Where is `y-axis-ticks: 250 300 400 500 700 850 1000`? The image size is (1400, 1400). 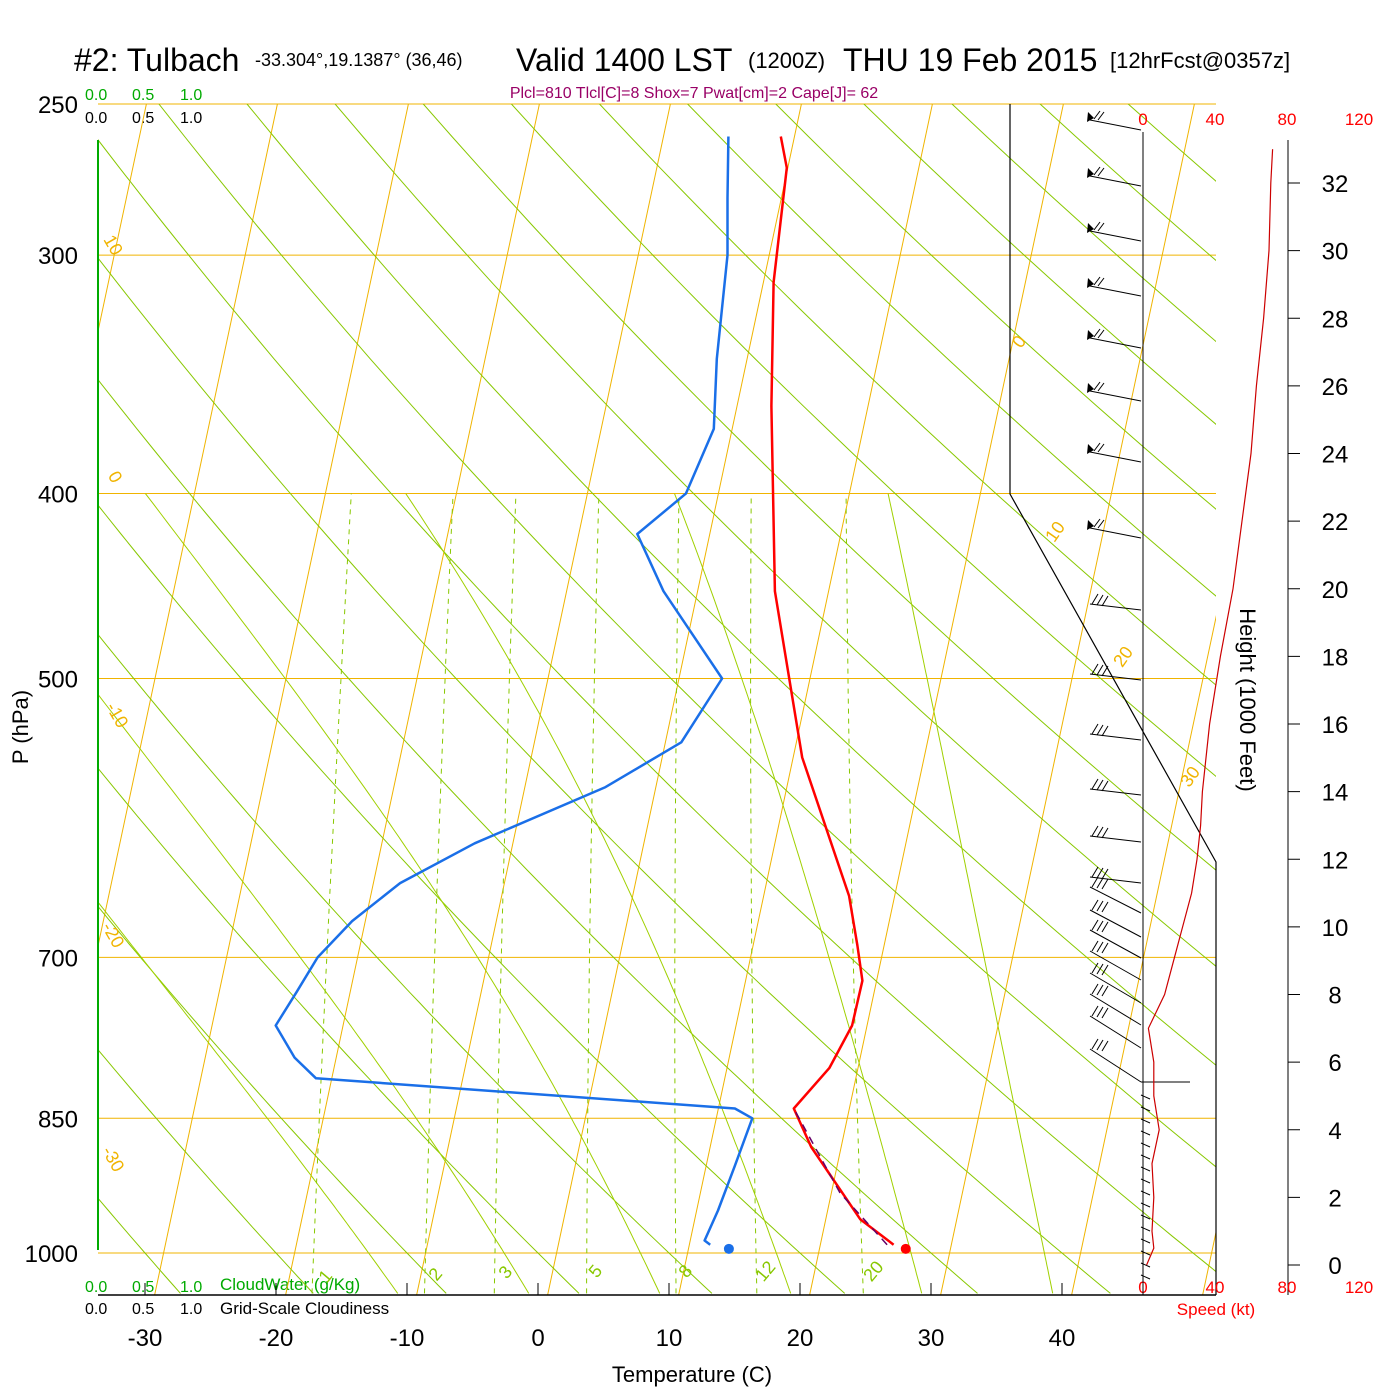 y-axis-ticks: 250 300 400 500 700 850 1000 is located at coordinates (51, 680).